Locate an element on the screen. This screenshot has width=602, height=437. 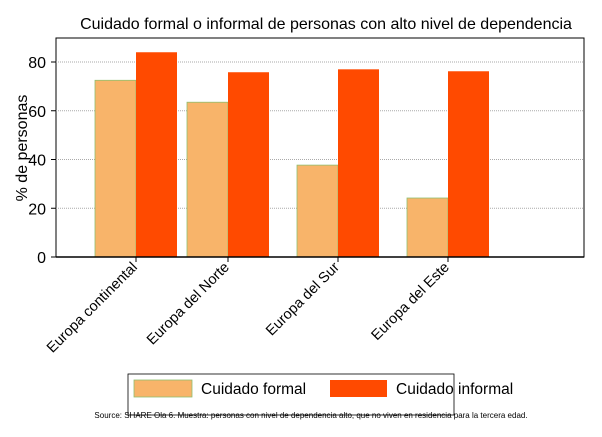
x-tick-label: Europa continental is located at coordinates (92, 308).